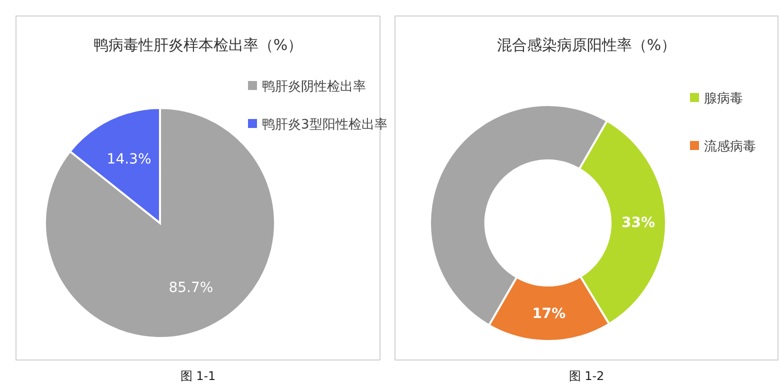 The width and height of the screenshot is (783, 386). I want to click on chart-title: 混合感染病原阳性率（%）, so click(586, 45).